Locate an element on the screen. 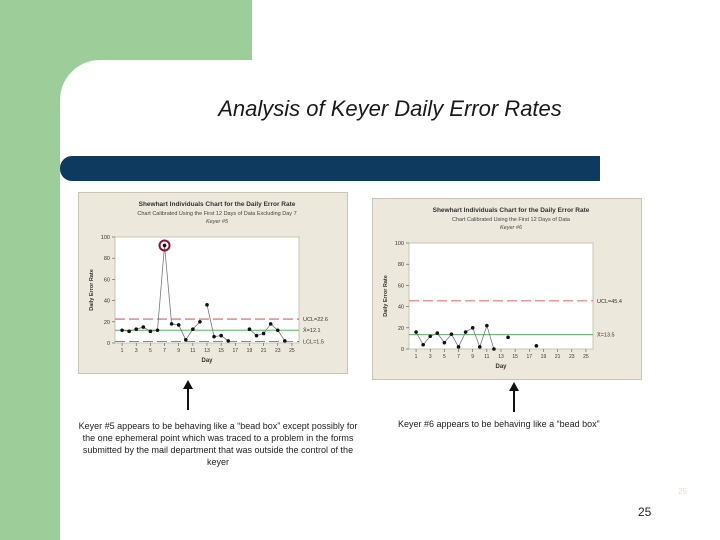 This screenshot has height=540, width=720. chart2-y-tick-label: 80 is located at coordinates (401, 265).